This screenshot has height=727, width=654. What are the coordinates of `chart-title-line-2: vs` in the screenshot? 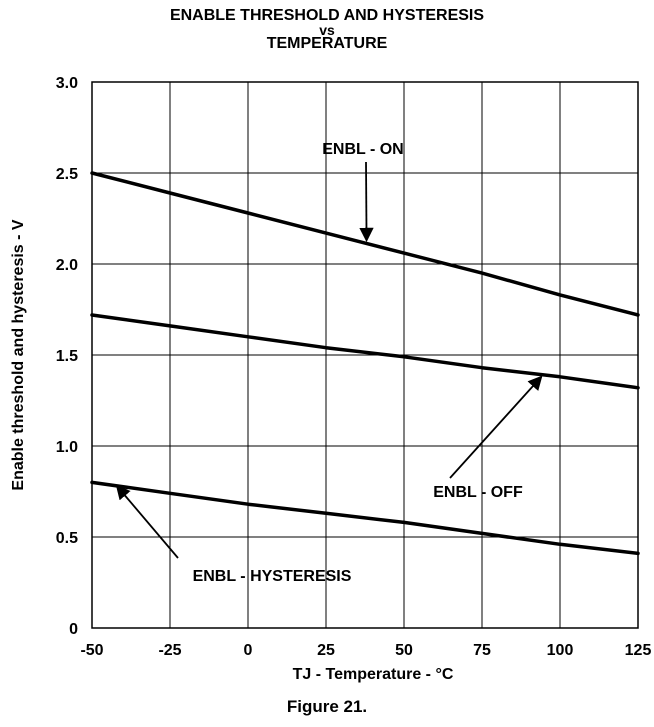 It's located at (327, 30).